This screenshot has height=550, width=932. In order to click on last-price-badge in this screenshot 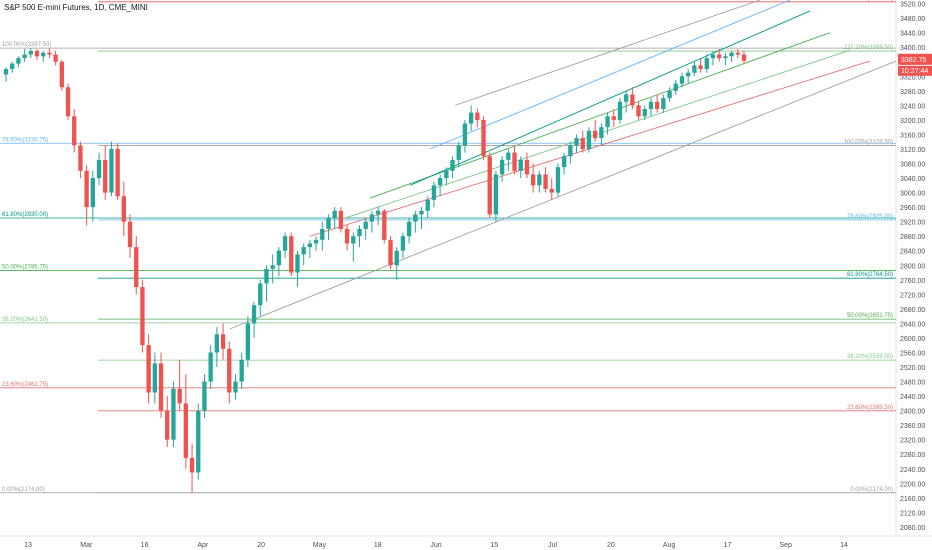, I will do `click(915, 59)`.